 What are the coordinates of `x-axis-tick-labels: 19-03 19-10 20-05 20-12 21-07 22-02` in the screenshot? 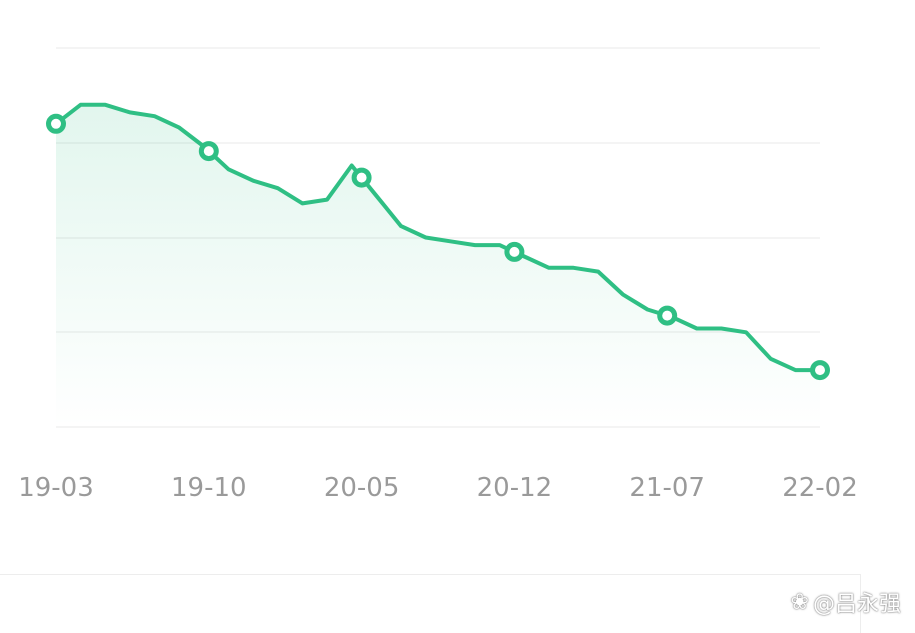 It's located at (438, 488).